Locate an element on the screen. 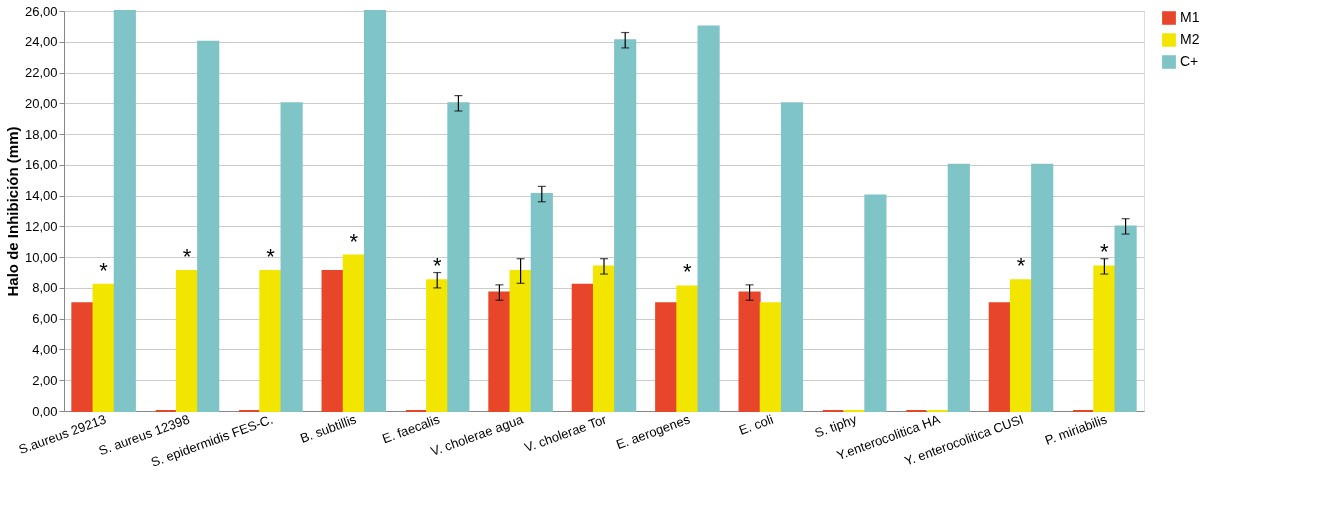 This screenshot has height=519, width=1328. x-tick-label: E. coli is located at coordinates (756, 424).